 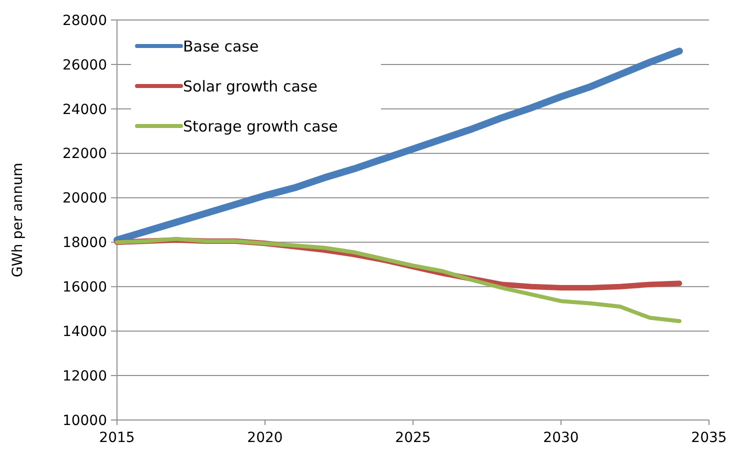 I want to click on y-tick-label: 12000, so click(x=84, y=376).